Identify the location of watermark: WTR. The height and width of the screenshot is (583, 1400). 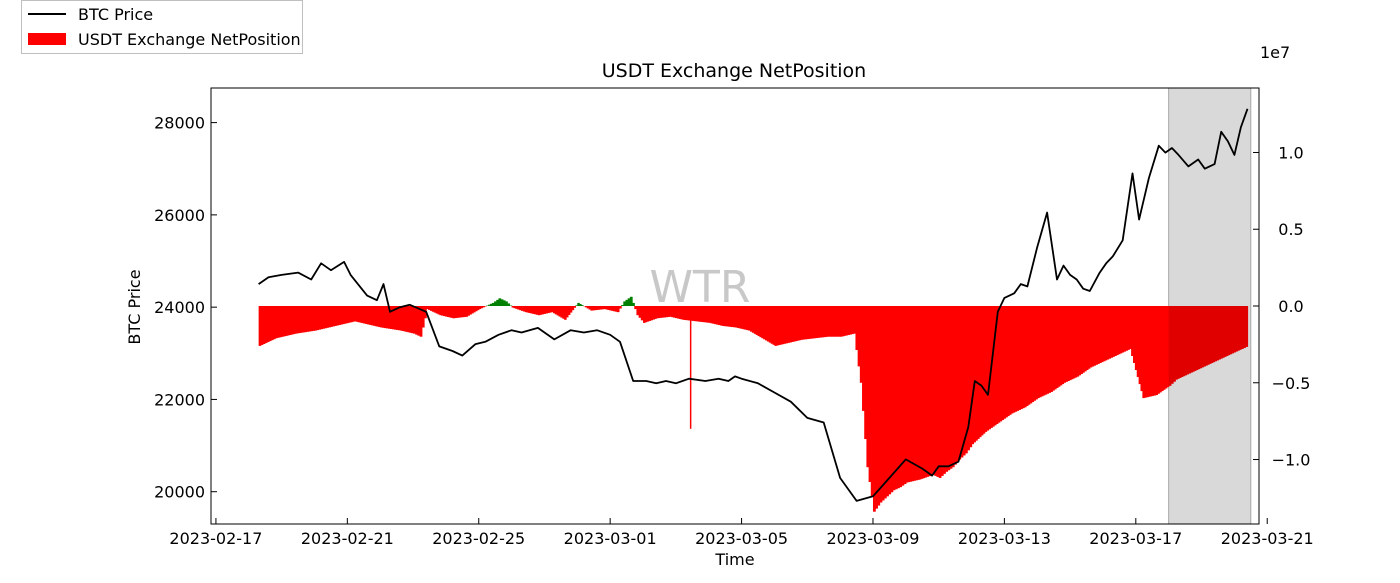
(700, 287).